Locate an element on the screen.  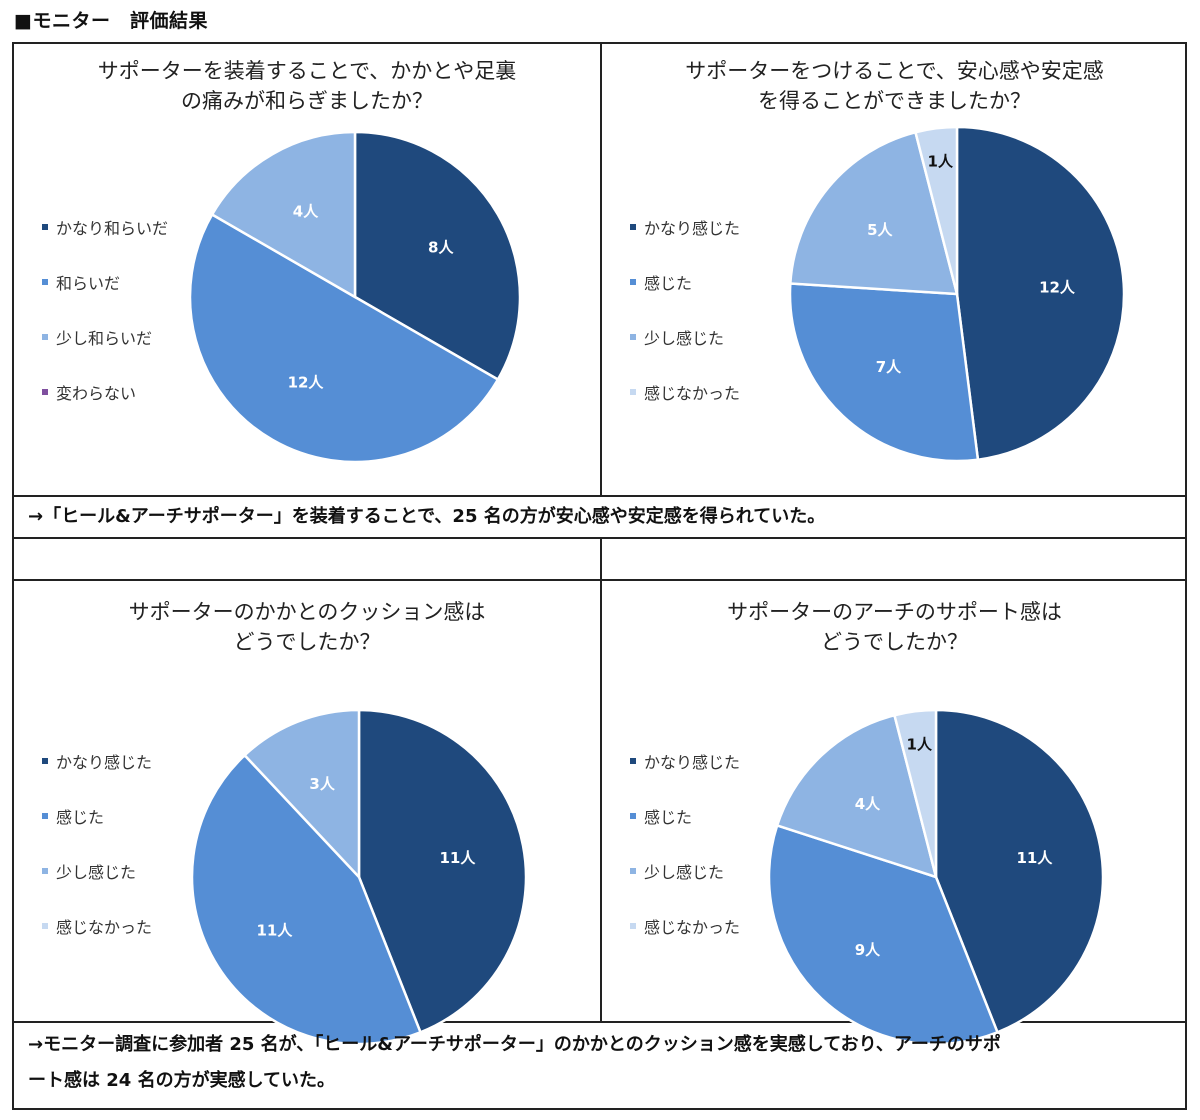
pie-slice-label: 8人 is located at coordinates (441, 248).